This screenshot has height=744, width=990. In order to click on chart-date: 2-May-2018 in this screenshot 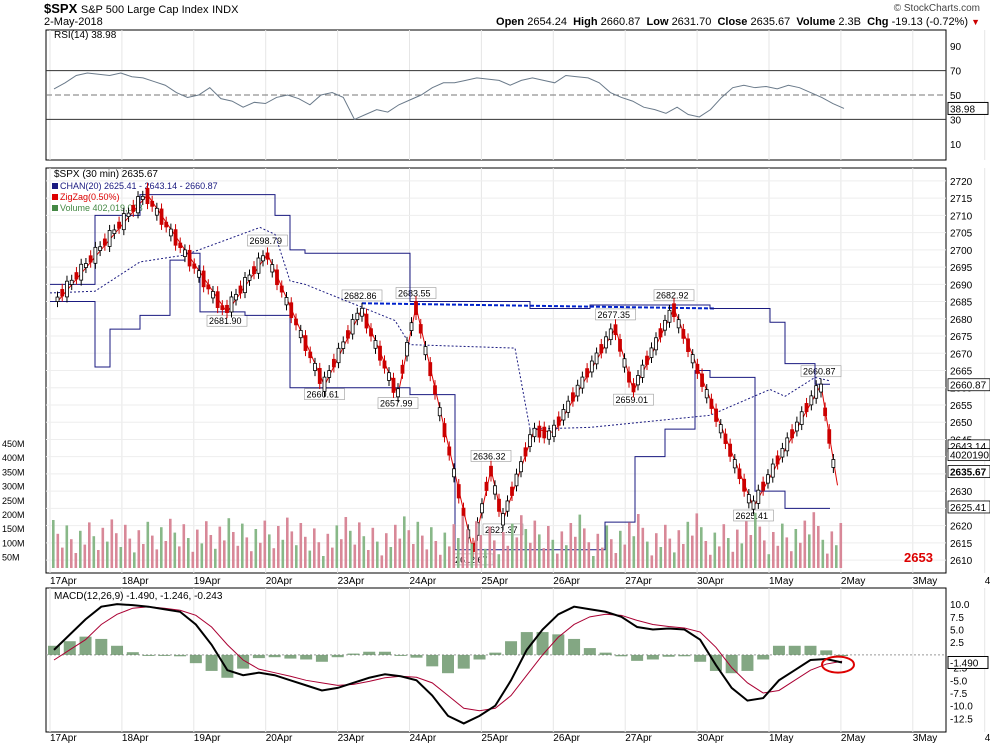, I will do `click(73, 22)`.